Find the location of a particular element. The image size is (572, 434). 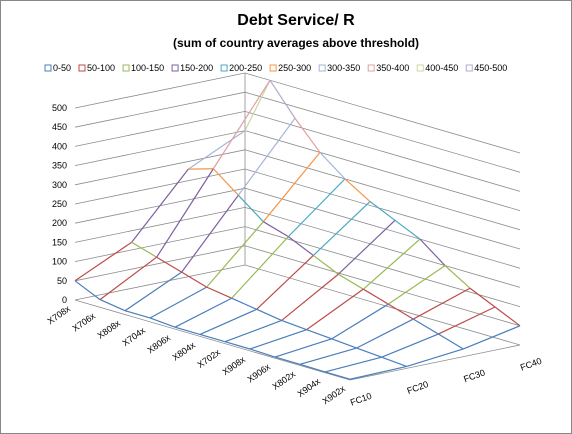

z-tick-label: 0 is located at coordinates (64, 300).